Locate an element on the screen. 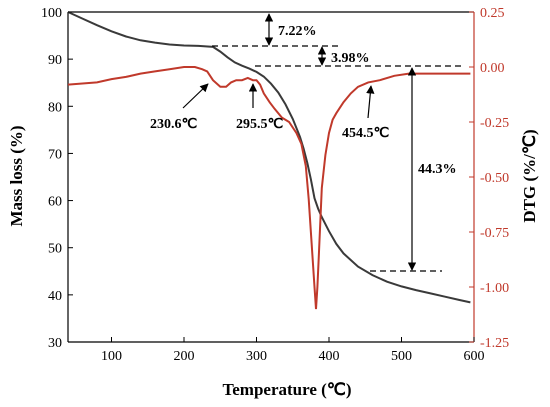 This screenshot has height=407, width=550. annotation-label: 44.3% is located at coordinates (437, 169).